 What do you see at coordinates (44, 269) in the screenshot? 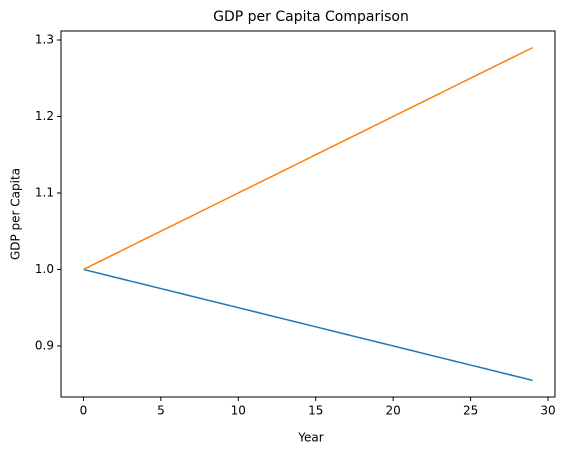
I see `y-tick-label: 1.0` at bounding box center [44, 269].